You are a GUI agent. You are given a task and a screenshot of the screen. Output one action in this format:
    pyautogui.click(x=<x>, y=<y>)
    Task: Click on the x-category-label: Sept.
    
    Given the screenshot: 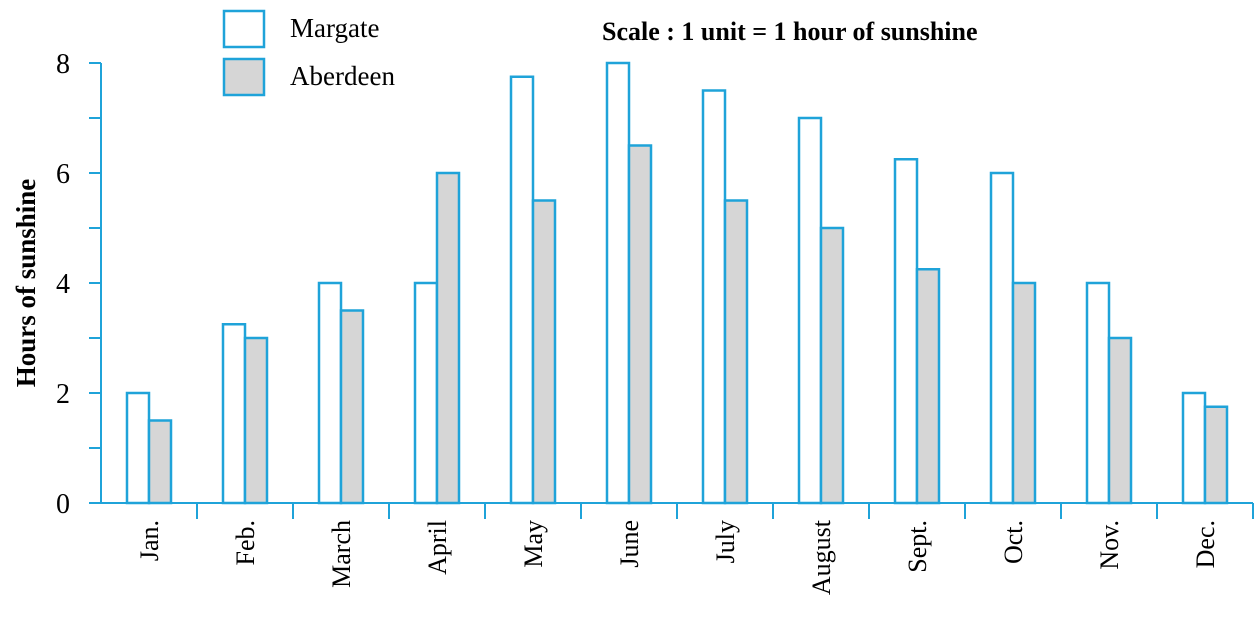 What is the action you would take?
    pyautogui.click(x=917, y=546)
    